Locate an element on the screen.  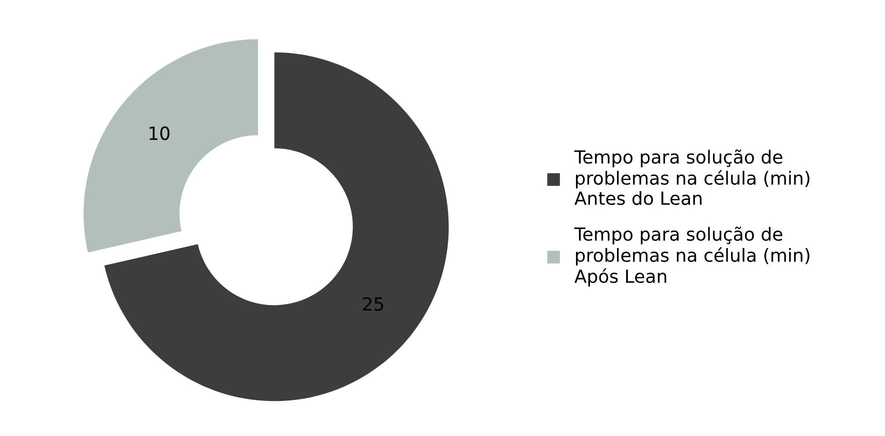
data-label: 10 is located at coordinates (160, 133).